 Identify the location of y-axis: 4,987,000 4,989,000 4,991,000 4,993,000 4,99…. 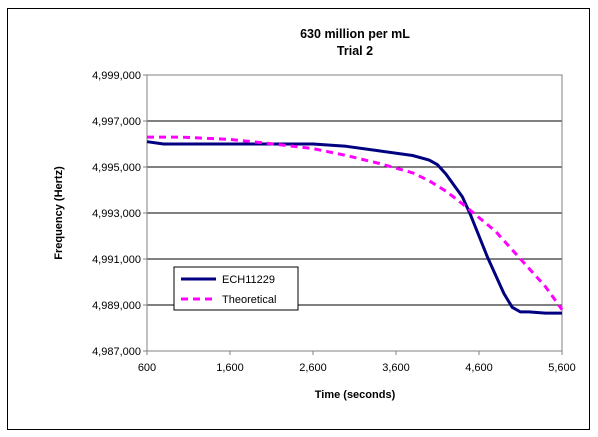
(119, 214).